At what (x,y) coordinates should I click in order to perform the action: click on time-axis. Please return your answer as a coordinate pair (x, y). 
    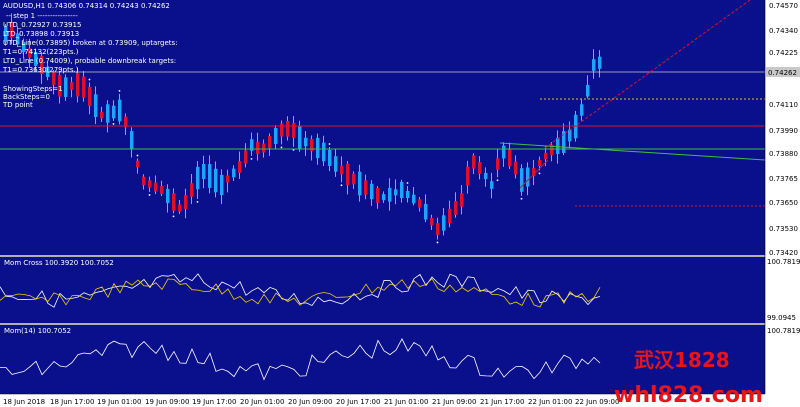
    Looking at the image, I should click on (400, 400).